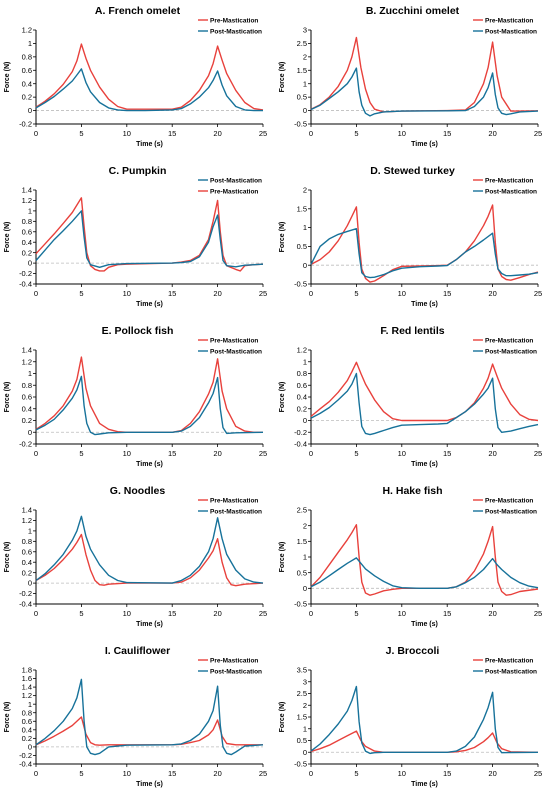  What do you see at coordinates (302, 510) in the screenshot?
I see `y-tick-label: 2.5` at bounding box center [302, 510].